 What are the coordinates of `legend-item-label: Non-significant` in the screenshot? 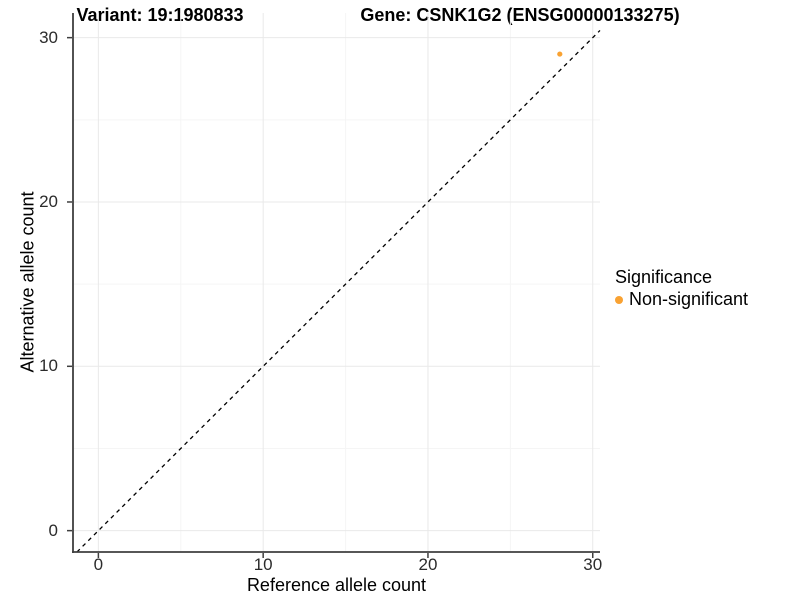 It's located at (689, 299).